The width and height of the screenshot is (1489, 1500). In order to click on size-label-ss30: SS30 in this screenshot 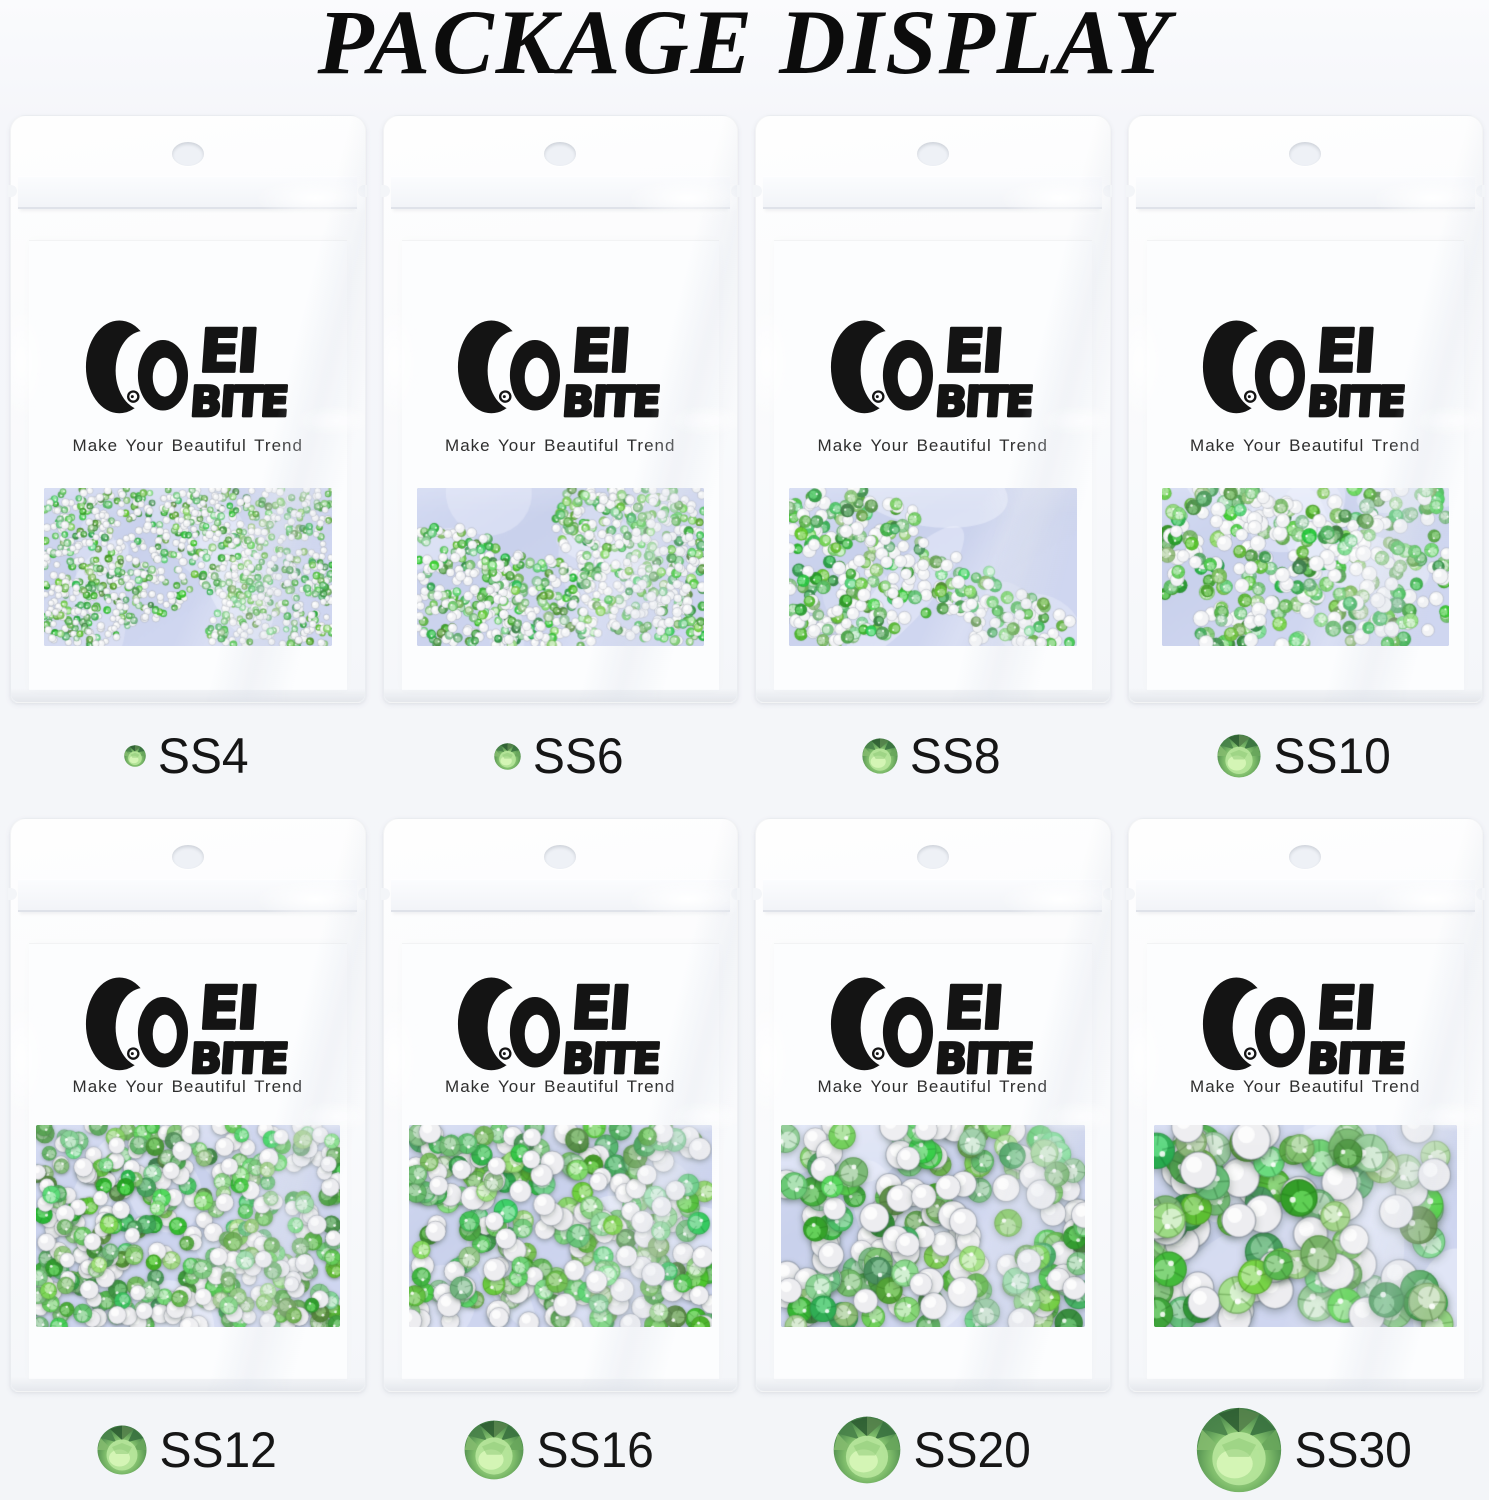, I will do `click(1306, 1450)`.